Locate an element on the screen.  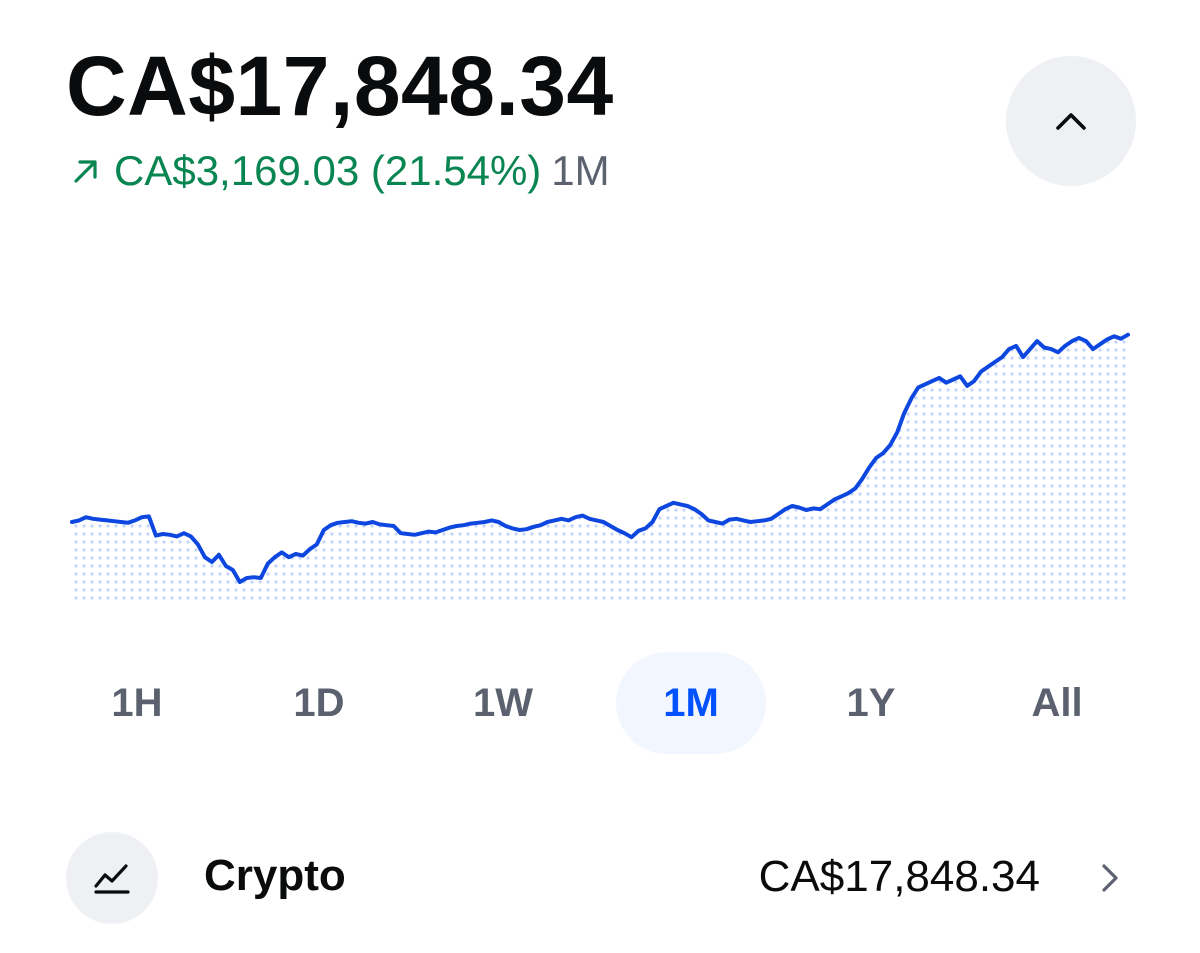
asset-icon is located at coordinates (112, 878).